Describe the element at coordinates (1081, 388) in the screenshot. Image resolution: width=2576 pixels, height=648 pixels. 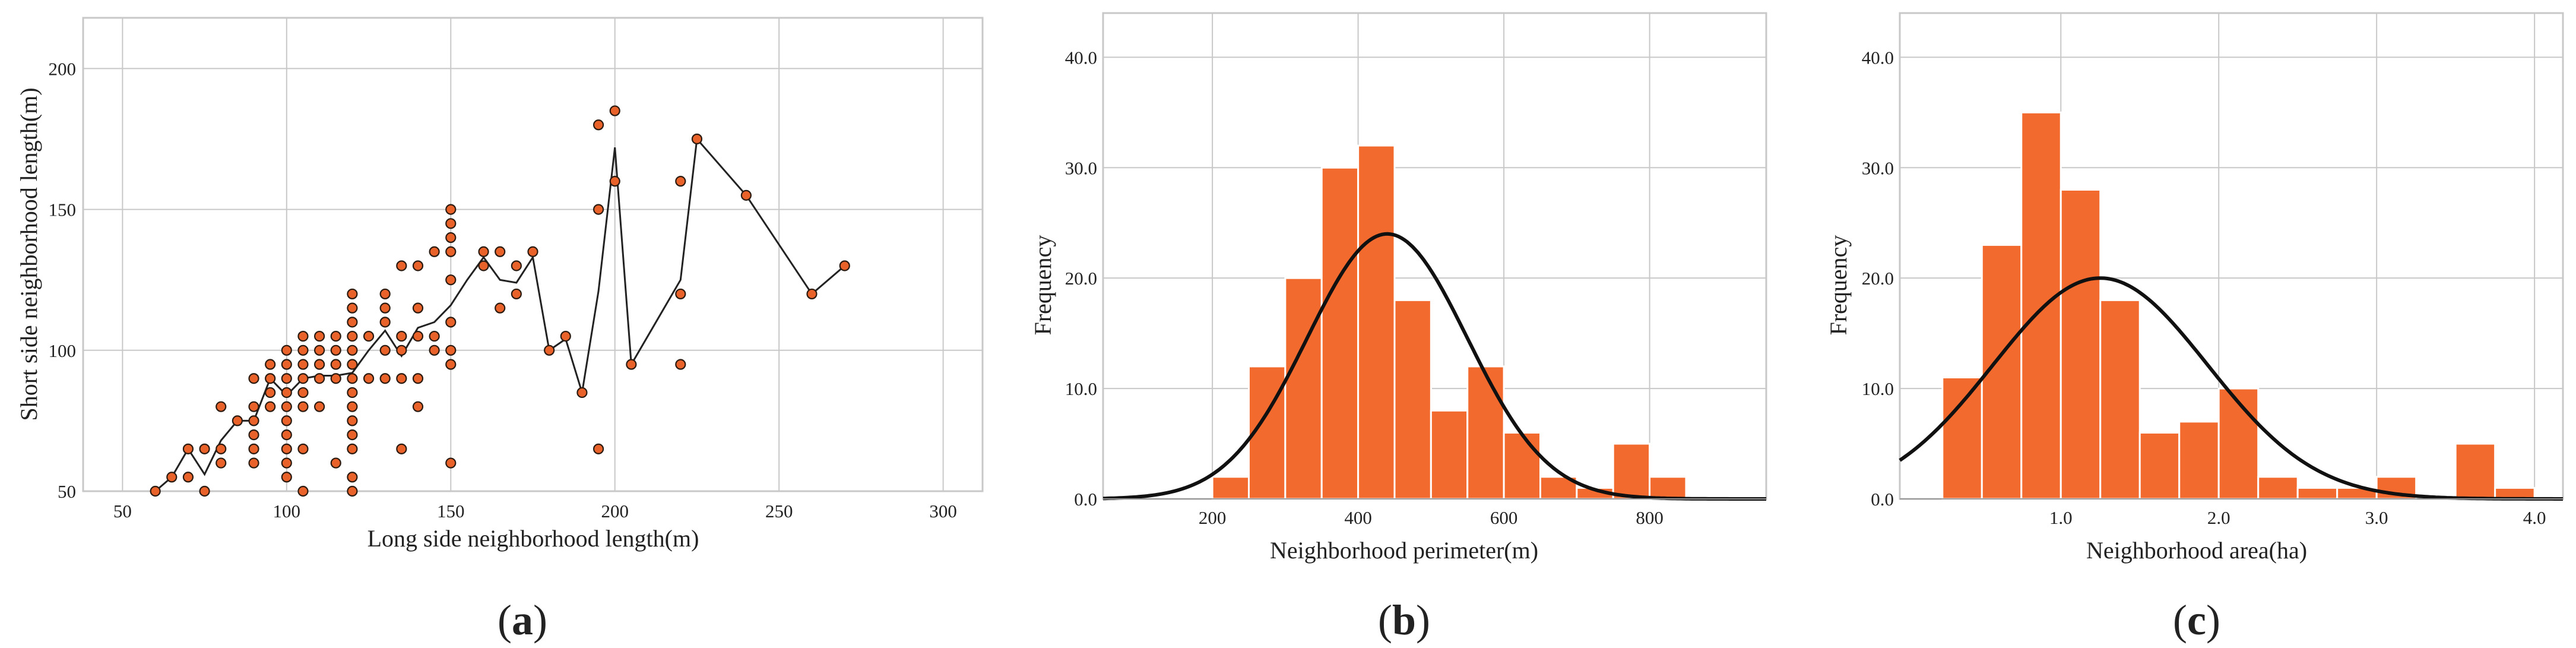
I see `ytick-label: 10.0` at that location.